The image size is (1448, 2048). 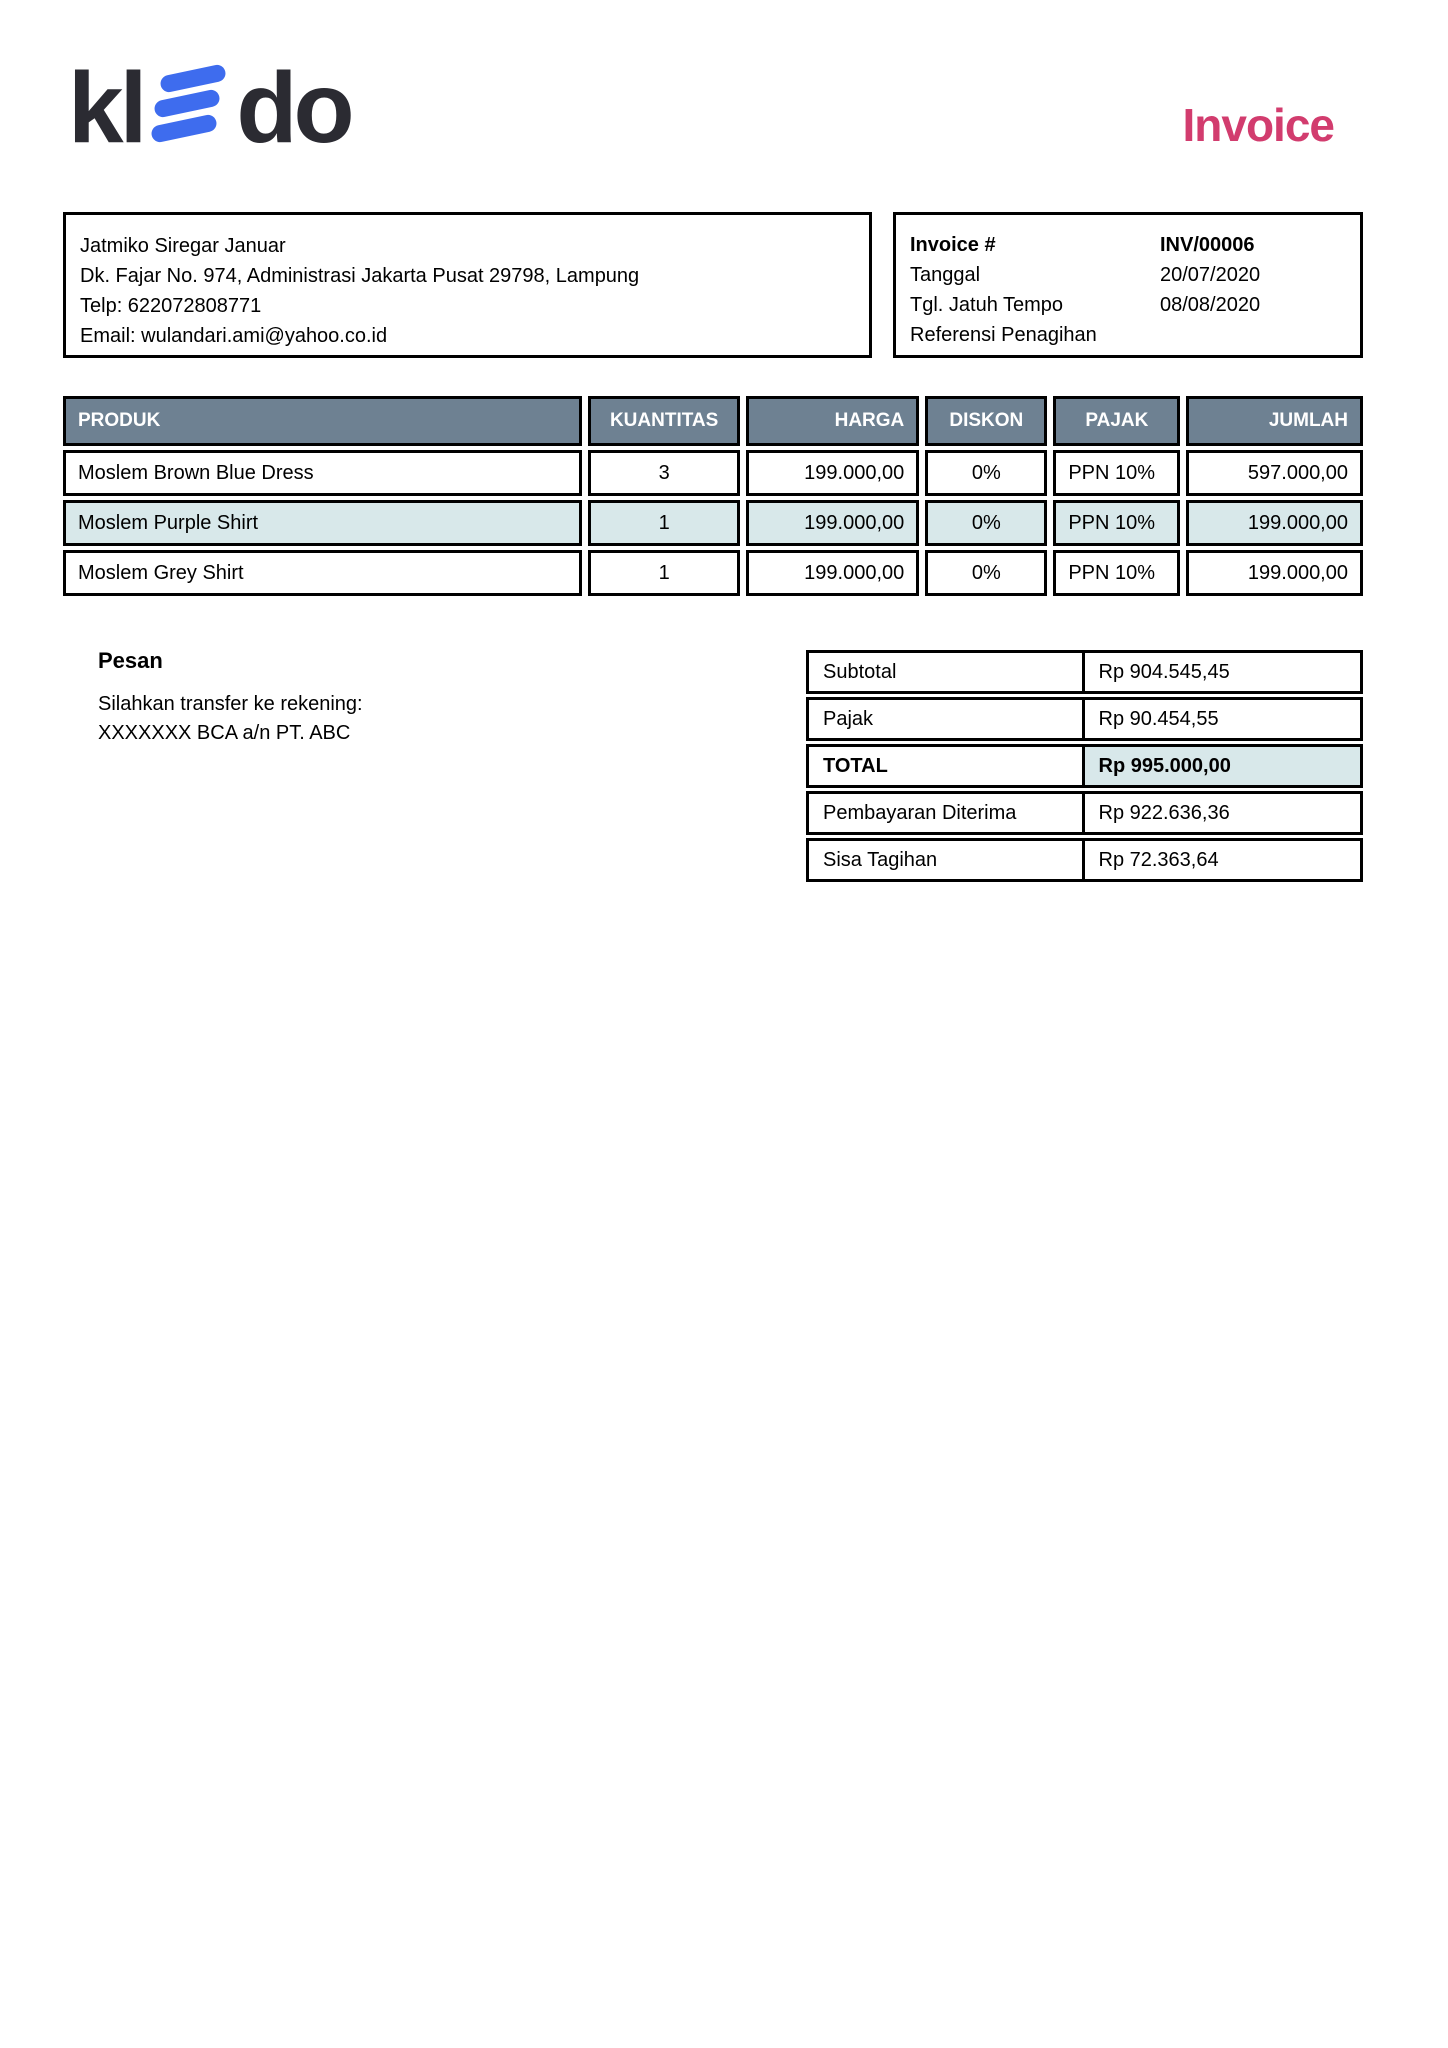 What do you see at coordinates (664, 473) in the screenshot?
I see `cell-kuantitas: 3` at bounding box center [664, 473].